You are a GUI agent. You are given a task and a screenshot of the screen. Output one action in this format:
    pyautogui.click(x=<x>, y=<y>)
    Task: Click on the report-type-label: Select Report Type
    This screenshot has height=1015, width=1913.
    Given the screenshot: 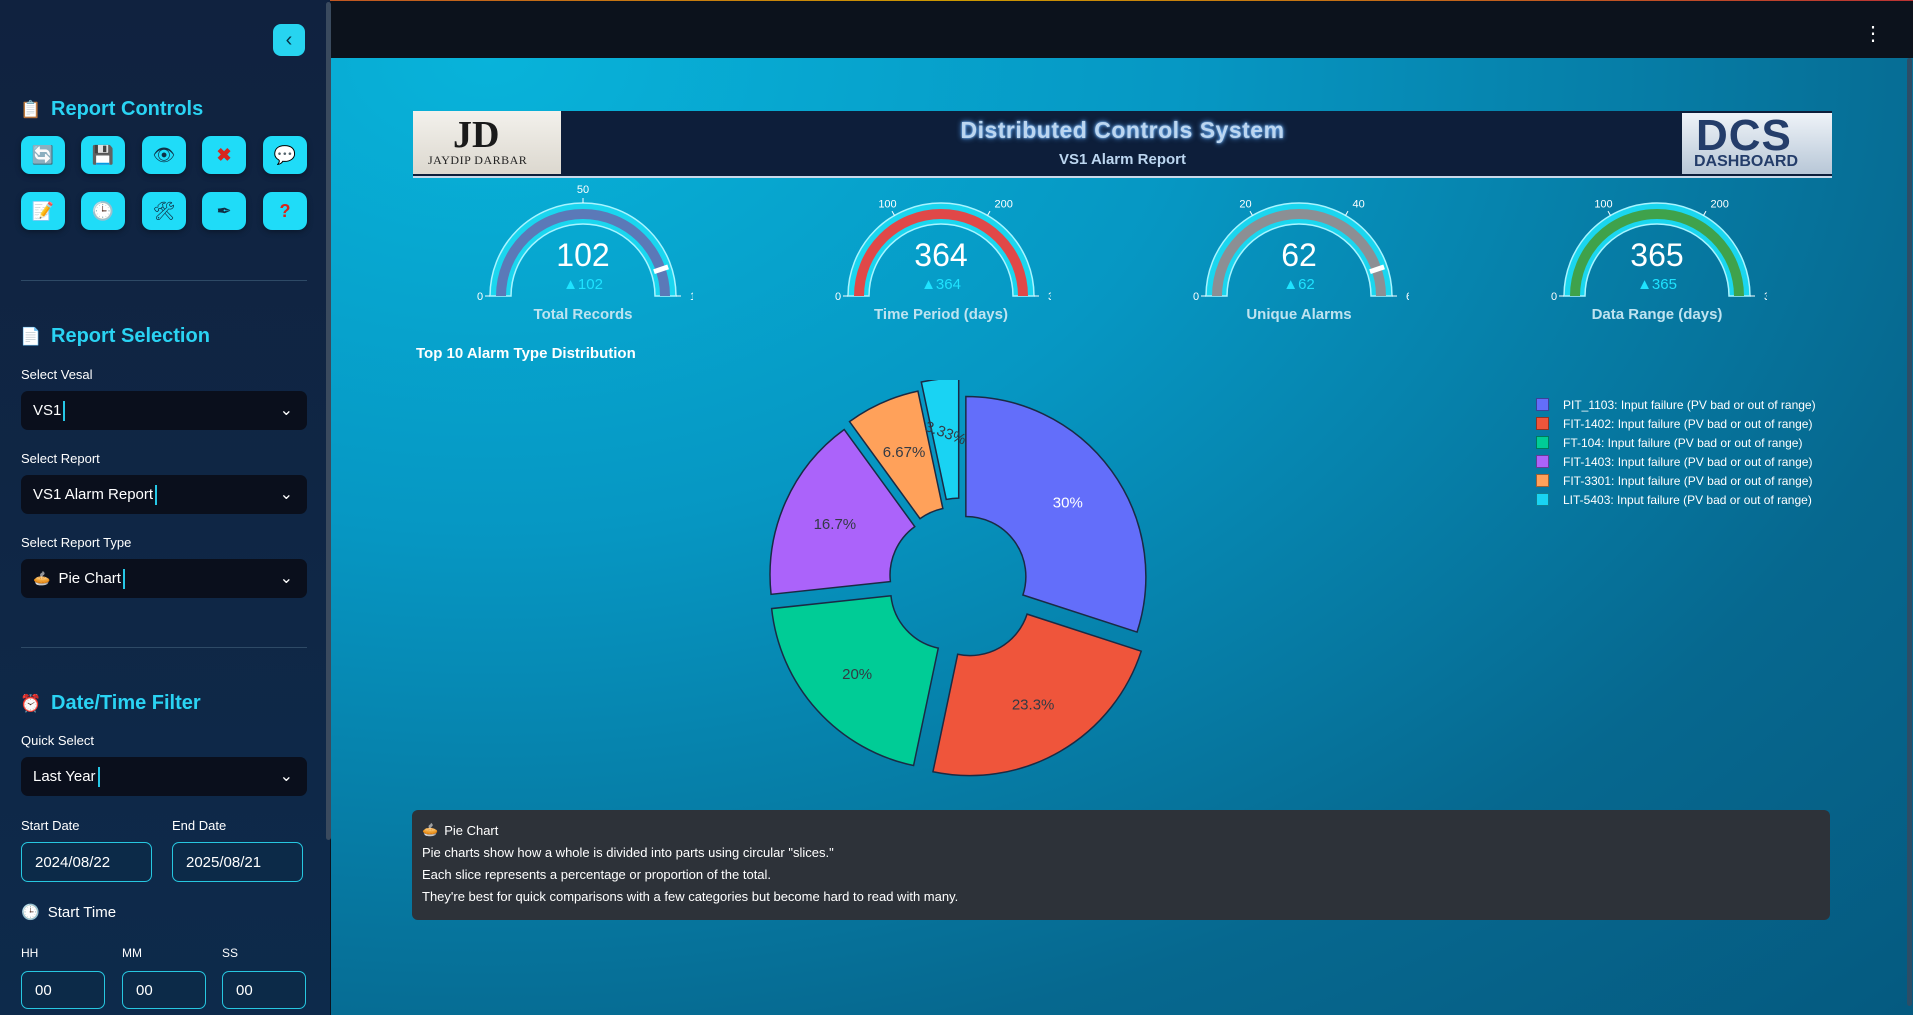 What is the action you would take?
    pyautogui.click(x=76, y=542)
    